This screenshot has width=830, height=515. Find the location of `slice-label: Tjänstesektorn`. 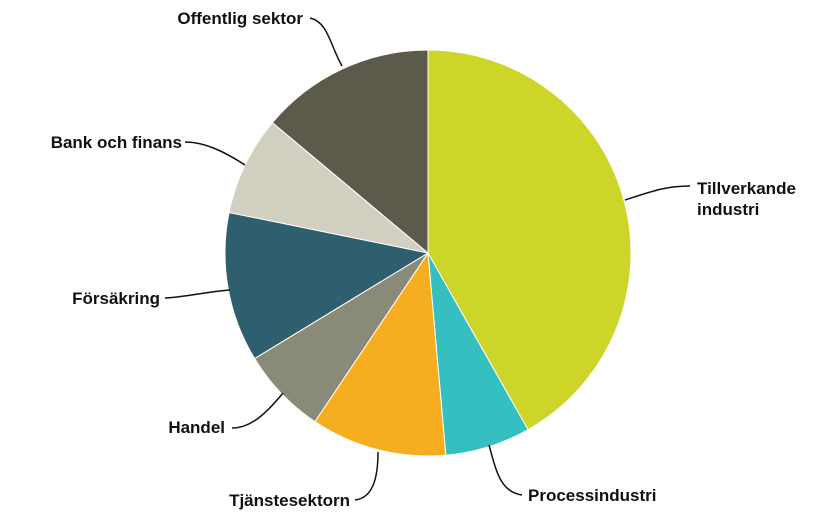

slice-label: Tjänstesektorn is located at coordinates (289, 500).